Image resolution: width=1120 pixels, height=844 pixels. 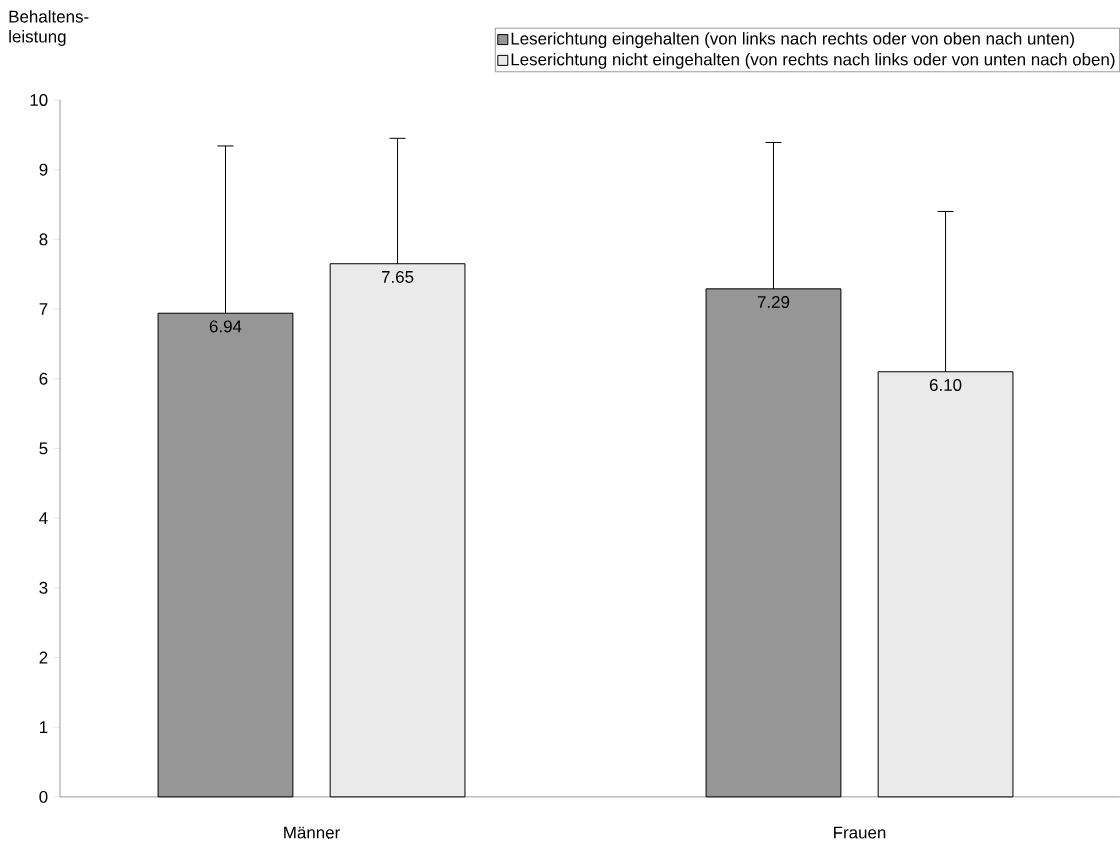 I want to click on y-tick-label: 6, so click(x=43, y=378).